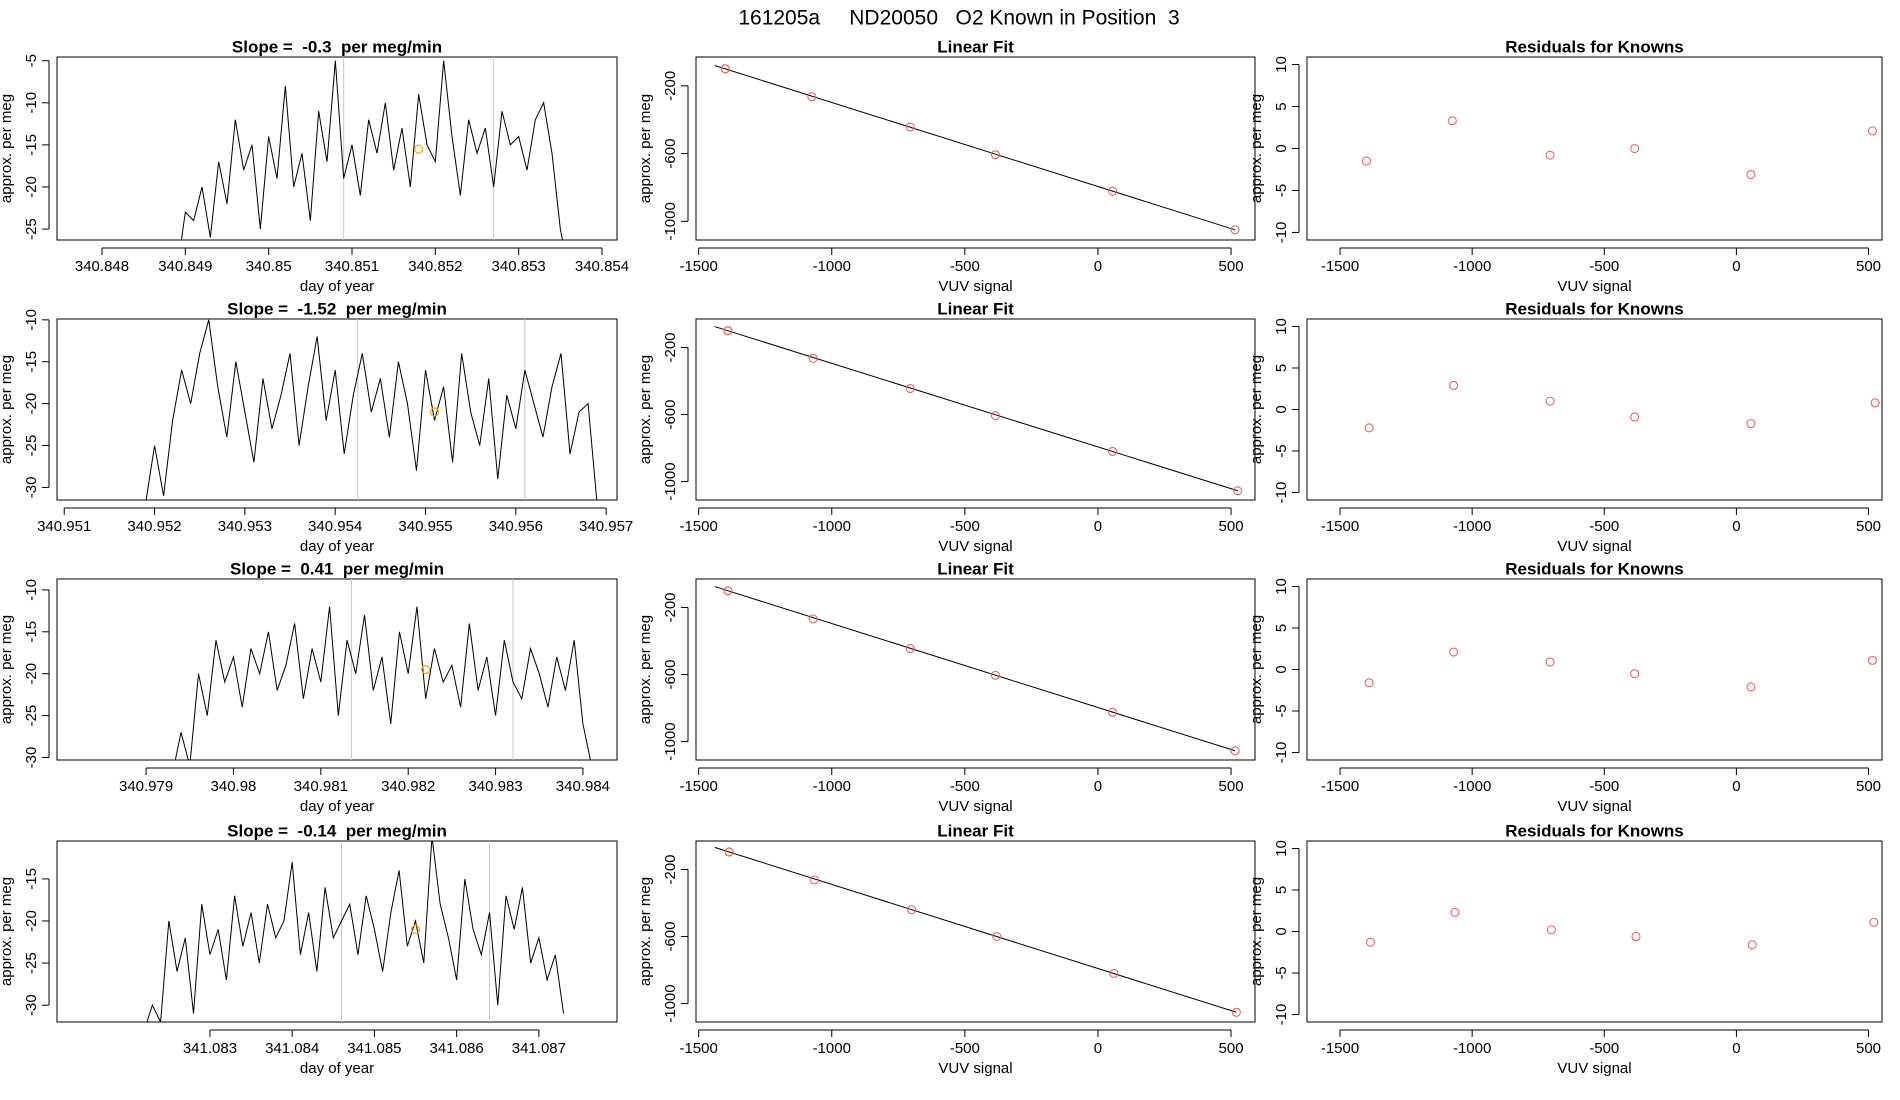 This screenshot has width=1900, height=1100. What do you see at coordinates (31, 229) in the screenshot?
I see `y-tick-label: -25` at bounding box center [31, 229].